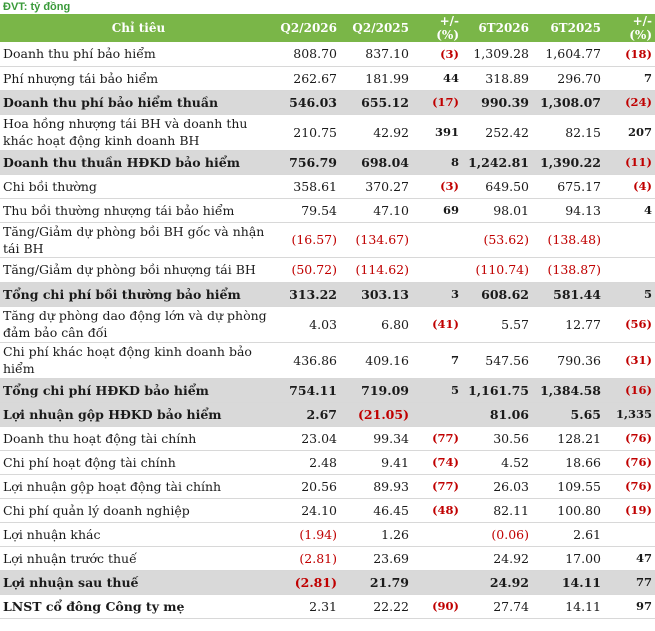 Image resolution: width=655 pixels, height=631 pixels. What do you see at coordinates (308, 462) in the screenshot?
I see `cell-q2-2026: 2.48` at bounding box center [308, 462].